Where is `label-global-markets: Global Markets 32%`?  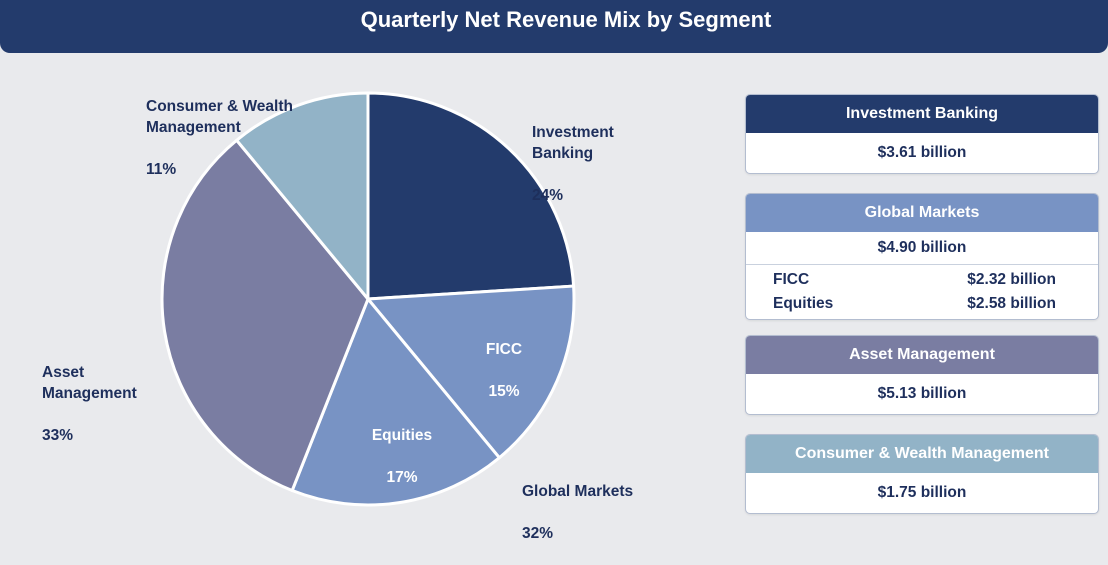 label-global-markets: Global Markets 32% is located at coordinates (578, 512).